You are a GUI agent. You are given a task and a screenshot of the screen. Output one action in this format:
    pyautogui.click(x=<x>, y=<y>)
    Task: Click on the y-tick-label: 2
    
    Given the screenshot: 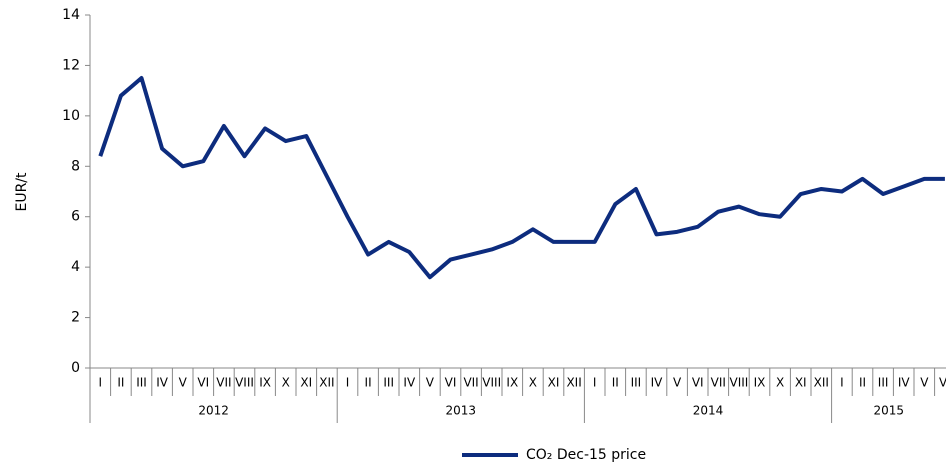 What is the action you would take?
    pyautogui.click(x=75, y=318)
    